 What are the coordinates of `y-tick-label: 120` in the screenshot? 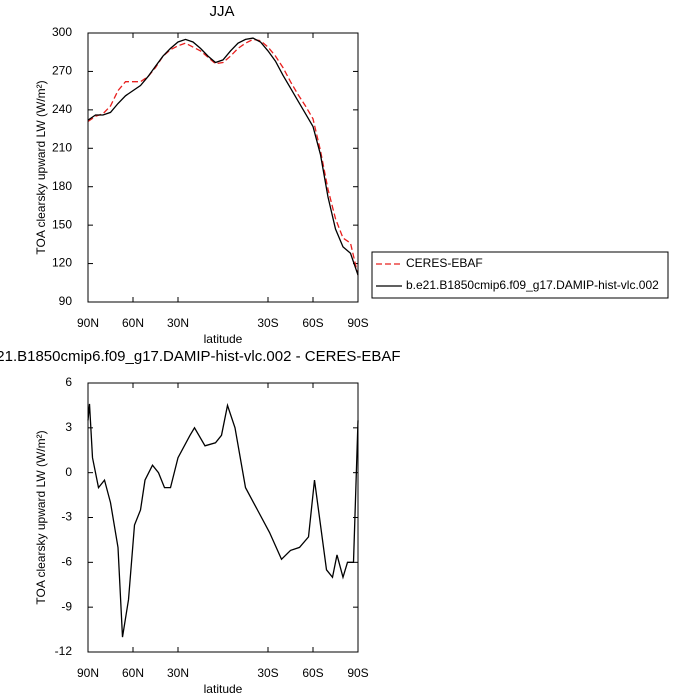 It's located at (62, 263).